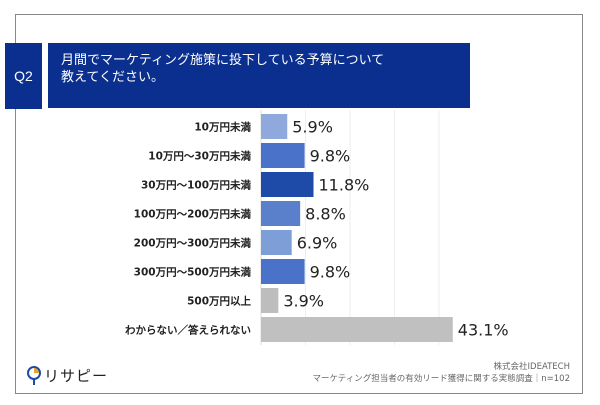 The height and width of the screenshot is (405, 600). Describe the element at coordinates (344, 185) in the screenshot. I see `value-label: 11.8%` at that location.